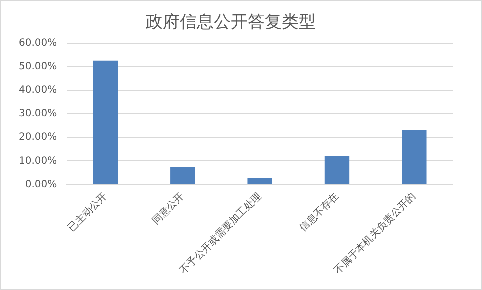 The height and width of the screenshot is (290, 482). What do you see at coordinates (38, 90) in the screenshot?
I see `y-tick-label: 40.00%` at bounding box center [38, 90].